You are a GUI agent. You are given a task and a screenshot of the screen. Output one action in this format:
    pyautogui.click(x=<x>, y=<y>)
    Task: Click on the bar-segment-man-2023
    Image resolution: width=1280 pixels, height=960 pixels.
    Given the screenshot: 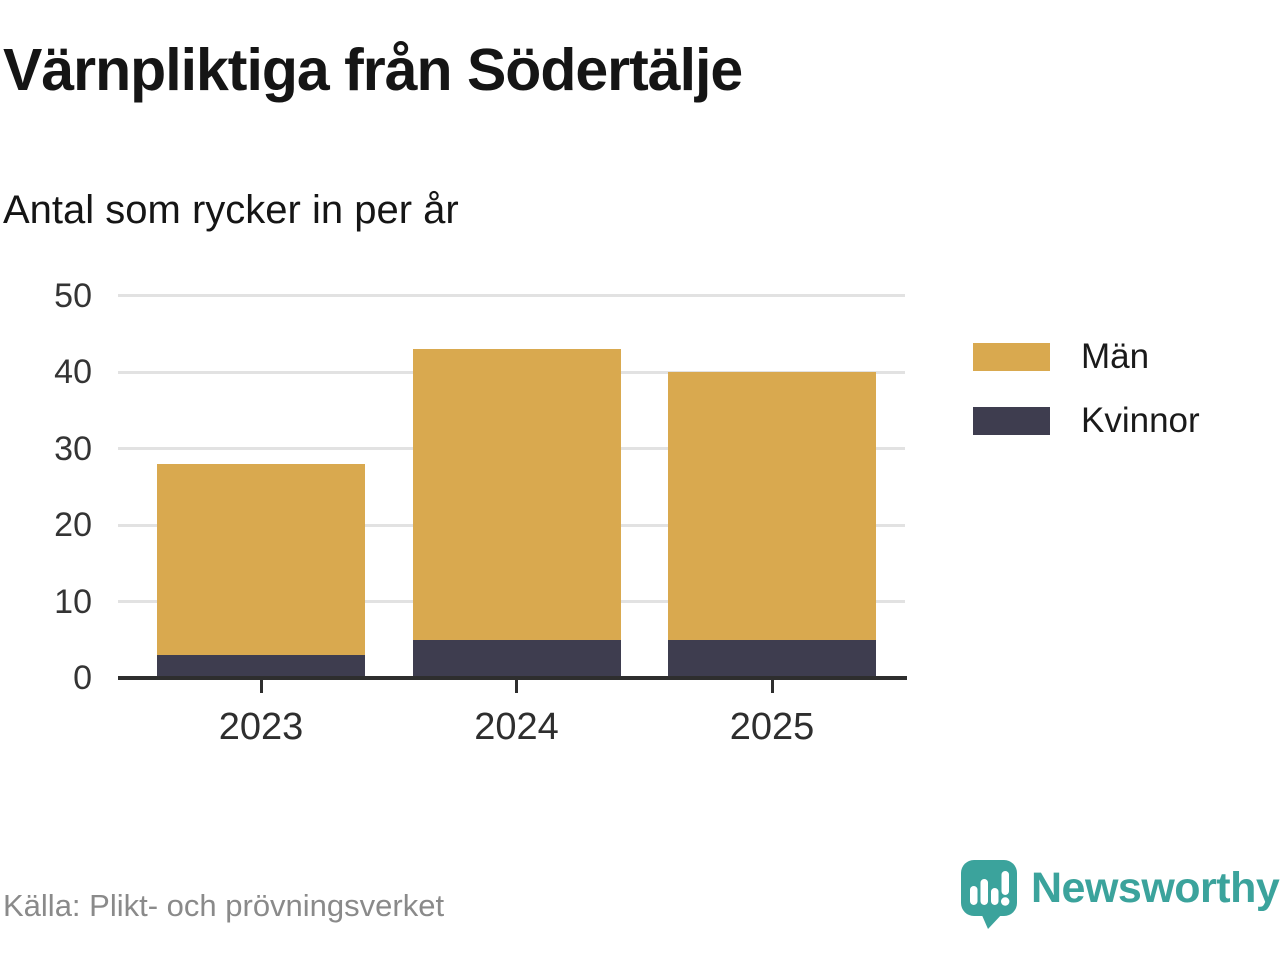 What is the action you would take?
    pyautogui.click(x=261, y=559)
    